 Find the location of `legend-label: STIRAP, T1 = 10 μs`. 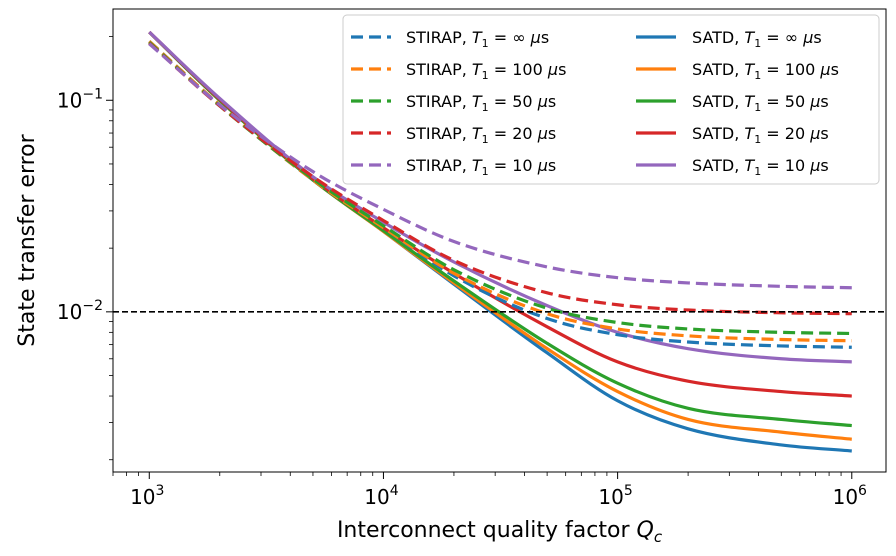

legend-label: STIRAP, T1 = 10 μs is located at coordinates (481, 167).